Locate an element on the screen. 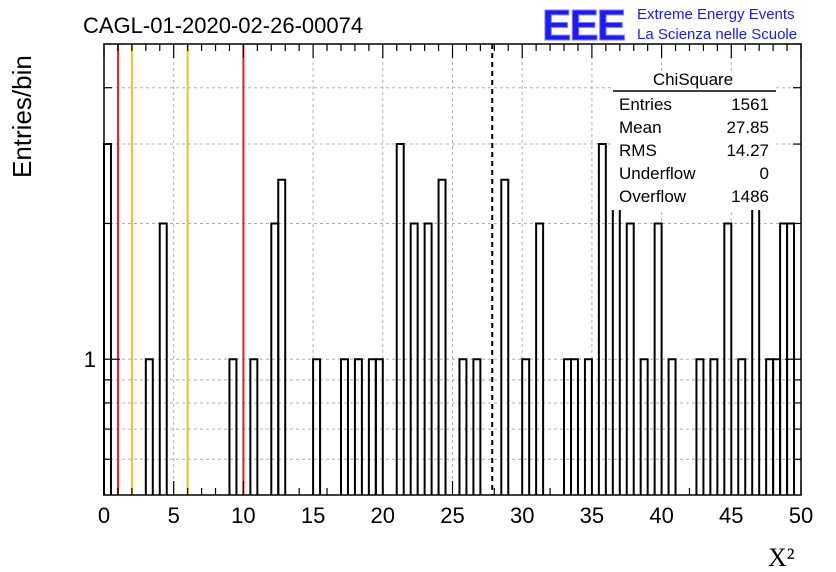 This screenshot has width=836, height=572. stats-label-overflow: Overflow is located at coordinates (653, 196).